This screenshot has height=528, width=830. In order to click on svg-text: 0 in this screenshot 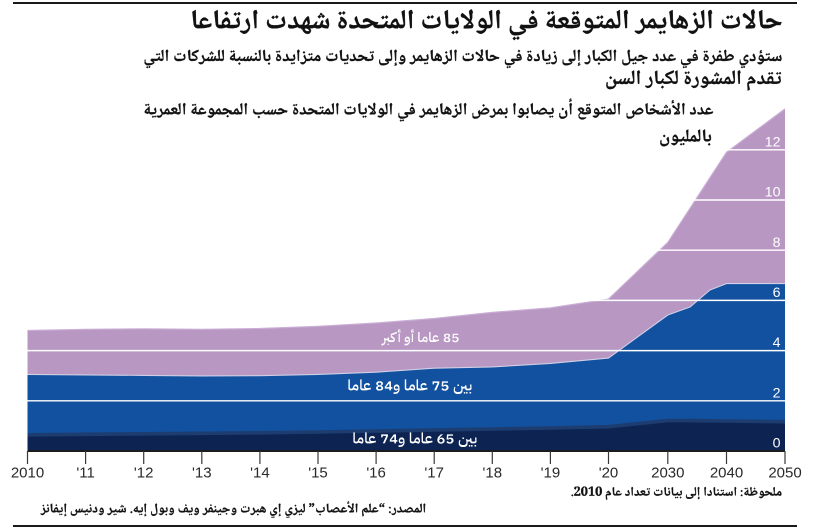, I will do `click(777, 444)`.